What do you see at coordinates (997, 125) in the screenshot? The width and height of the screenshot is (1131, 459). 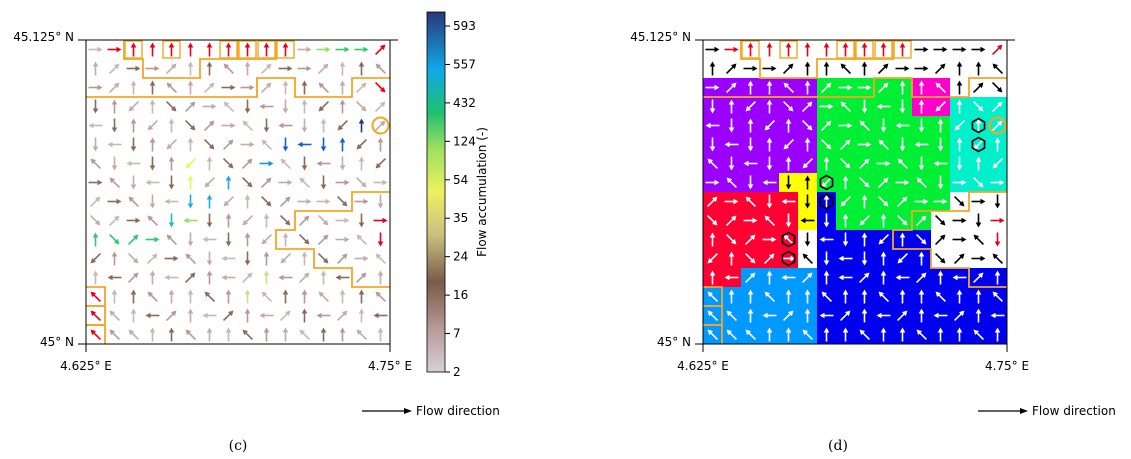 I see `circle-outlet-icon` at bounding box center [997, 125].